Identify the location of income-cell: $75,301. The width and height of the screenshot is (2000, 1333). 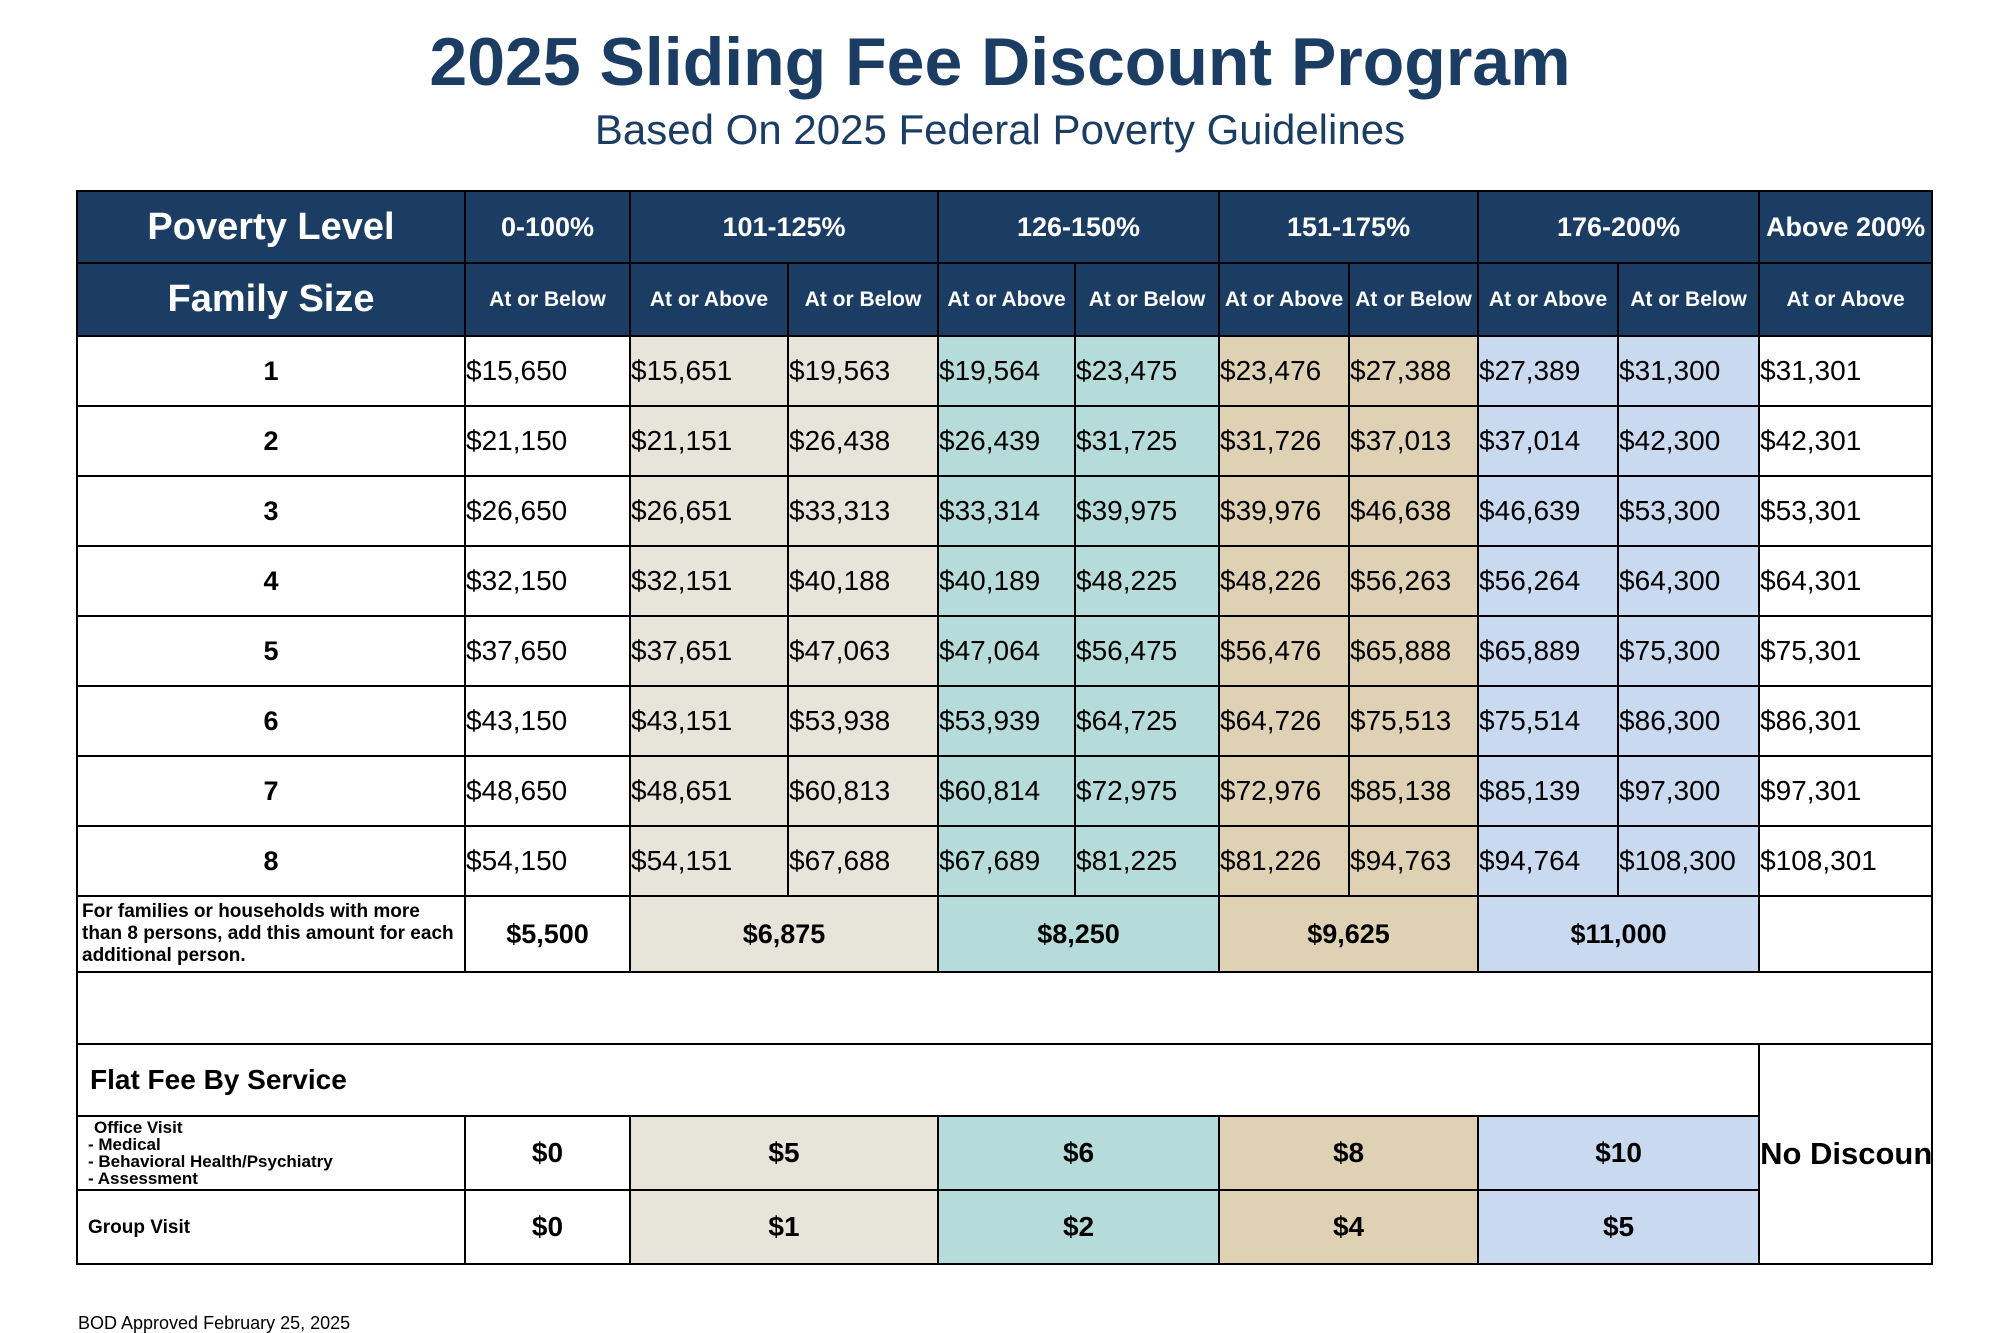
(1846, 651).